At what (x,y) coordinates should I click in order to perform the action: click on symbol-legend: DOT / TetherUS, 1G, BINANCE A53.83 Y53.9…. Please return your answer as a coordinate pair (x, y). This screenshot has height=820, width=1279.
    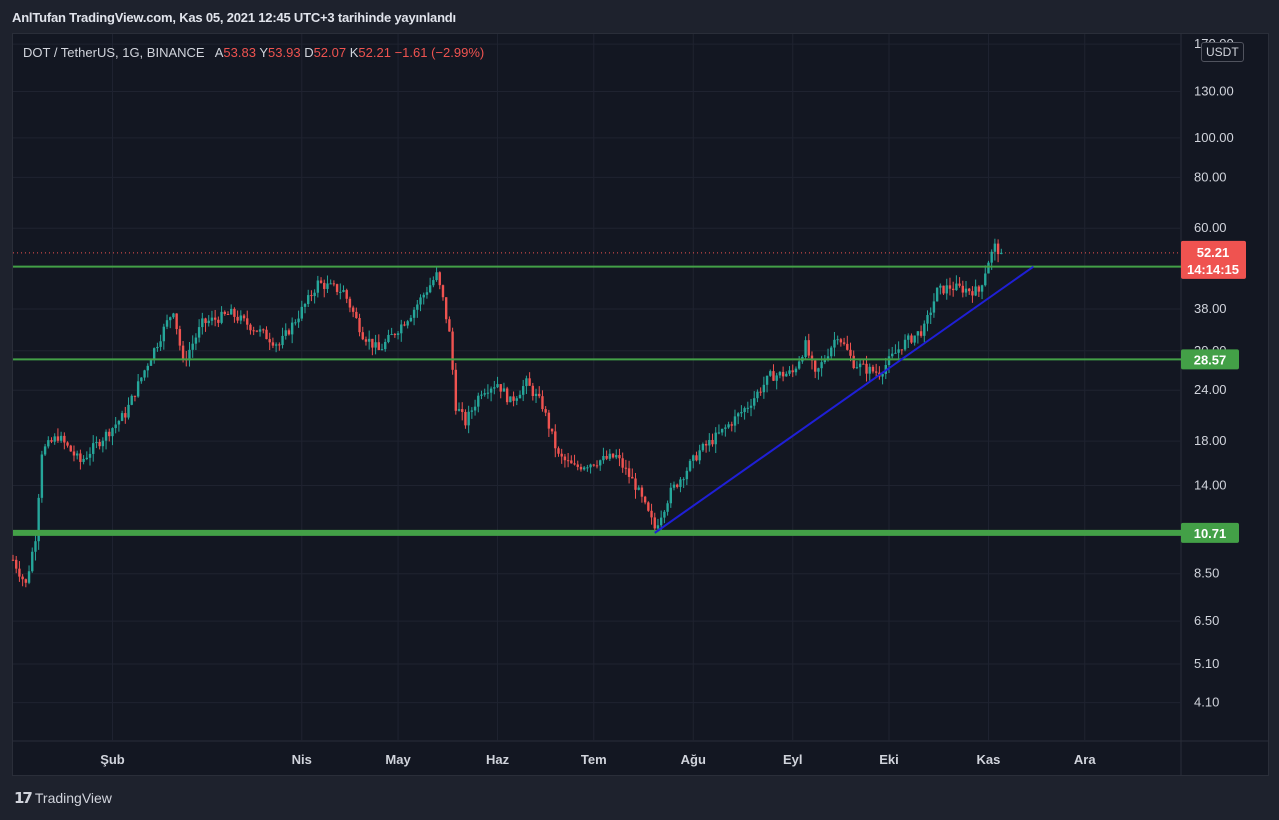
    Looking at the image, I should click on (253, 52).